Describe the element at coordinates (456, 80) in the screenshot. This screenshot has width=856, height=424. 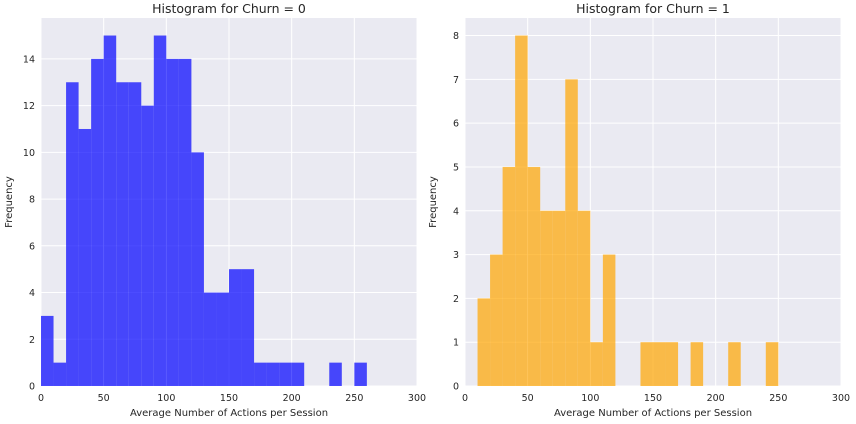
I see `y-tick-label: 7` at that location.